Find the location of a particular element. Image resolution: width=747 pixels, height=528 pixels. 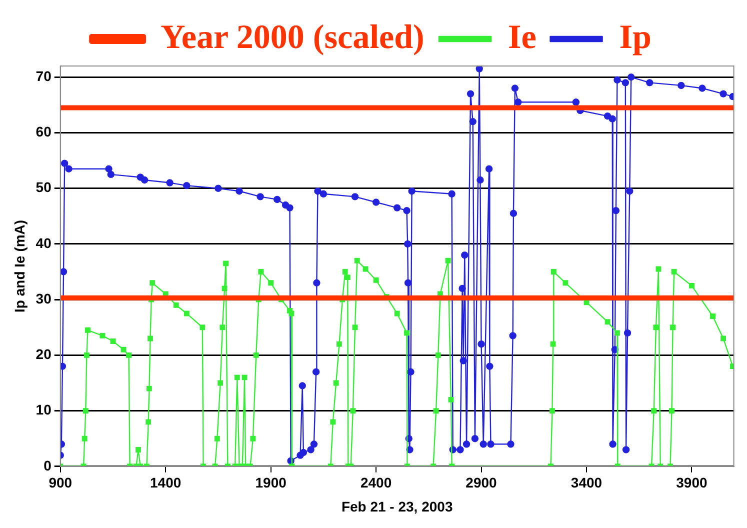

y-tick-label: 40 is located at coordinates (44, 242).